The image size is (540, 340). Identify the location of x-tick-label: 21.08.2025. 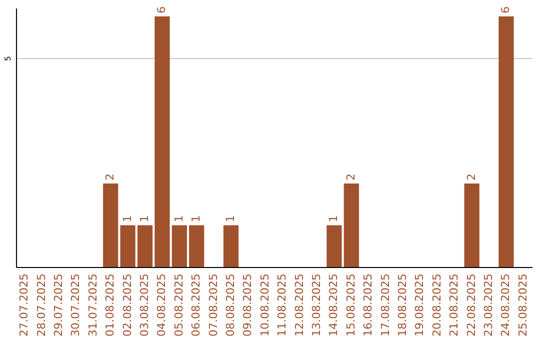
(454, 305).